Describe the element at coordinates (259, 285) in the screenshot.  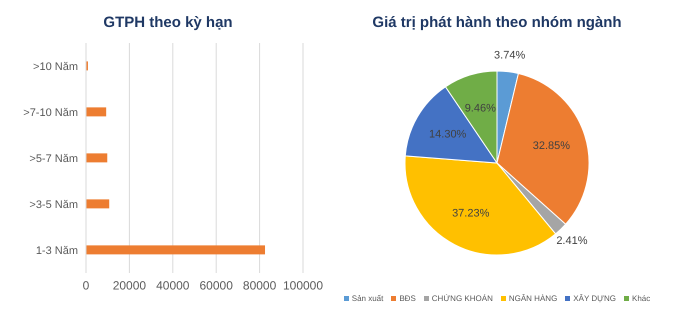
I see `x-tick-label: 80000` at that location.